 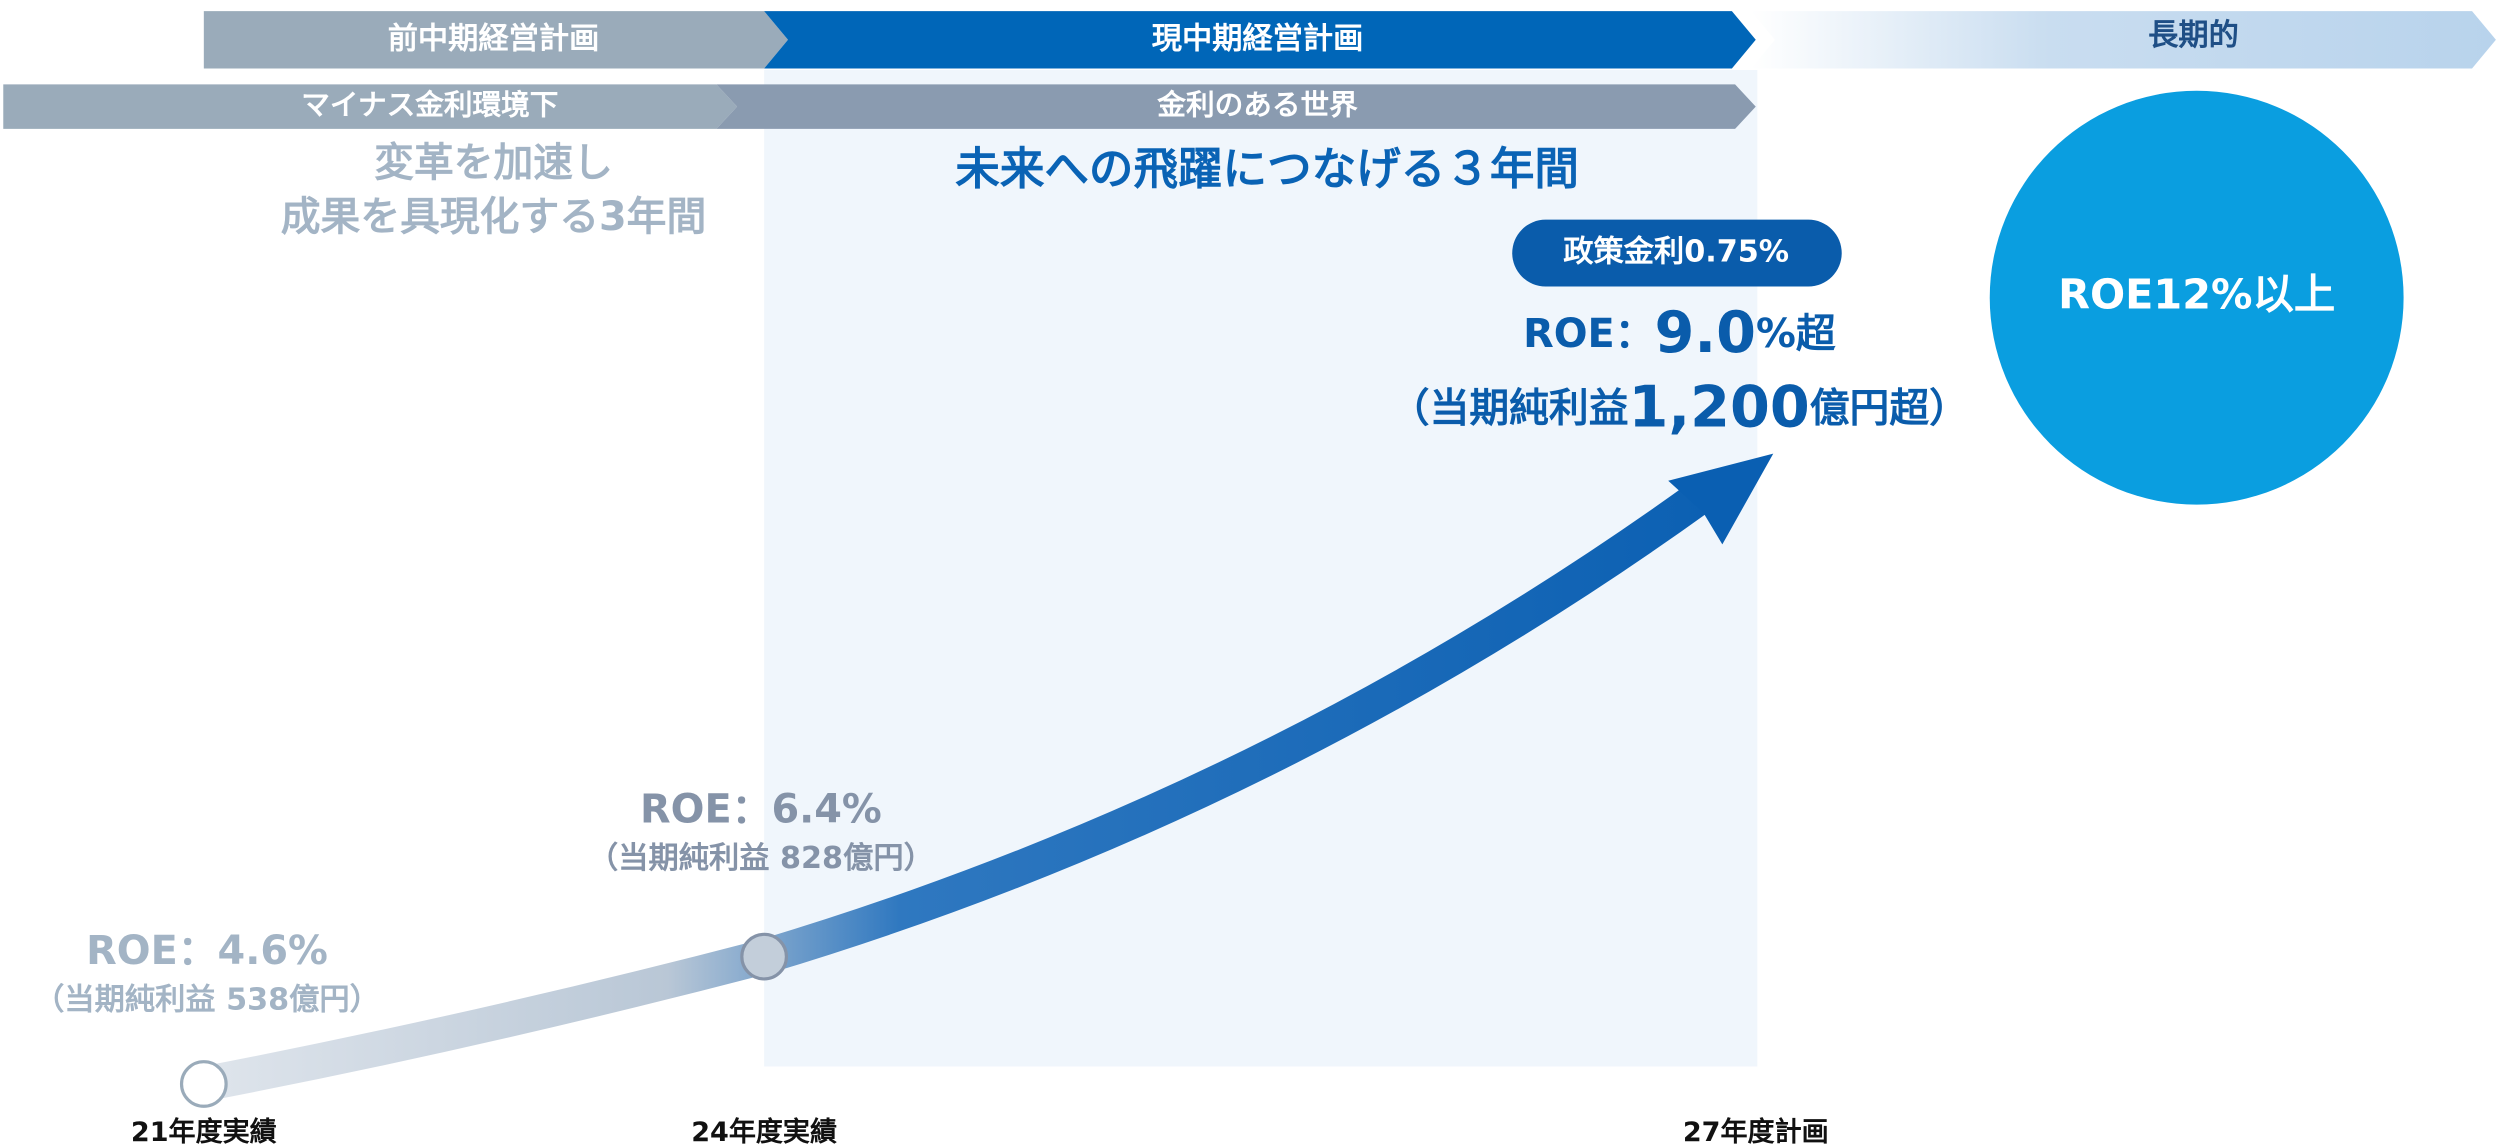 I want to click on long-term-circle, so click(x=2196, y=297).